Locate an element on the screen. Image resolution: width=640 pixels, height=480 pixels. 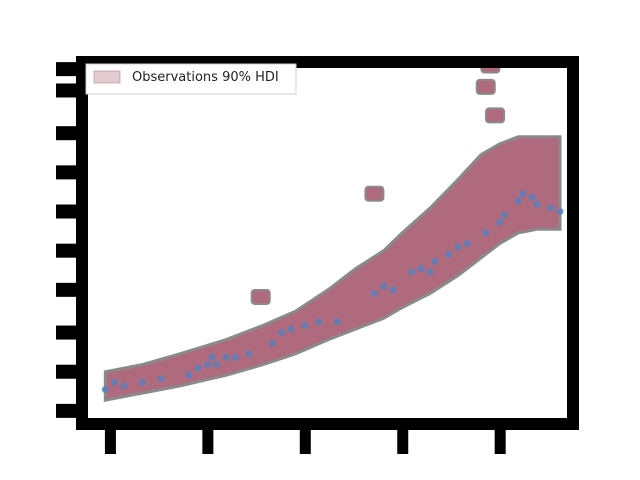
legend-swatch is located at coordinates (107, 77).